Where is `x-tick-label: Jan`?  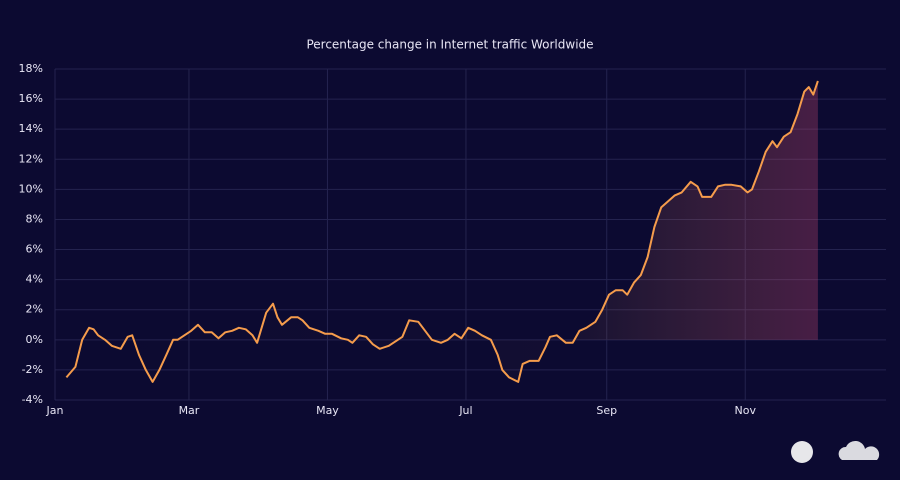
x-tick-label: Jan is located at coordinates (55, 410).